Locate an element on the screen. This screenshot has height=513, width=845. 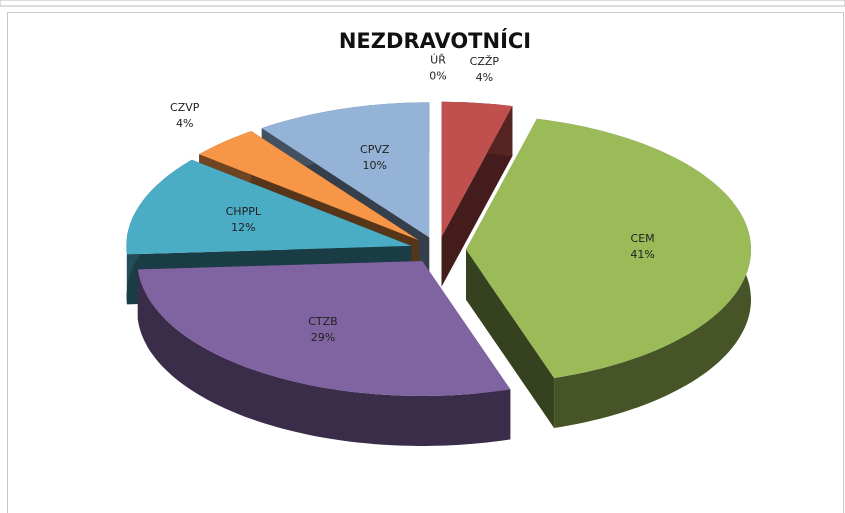
data-label-value: 29% is located at coordinates (323, 337).